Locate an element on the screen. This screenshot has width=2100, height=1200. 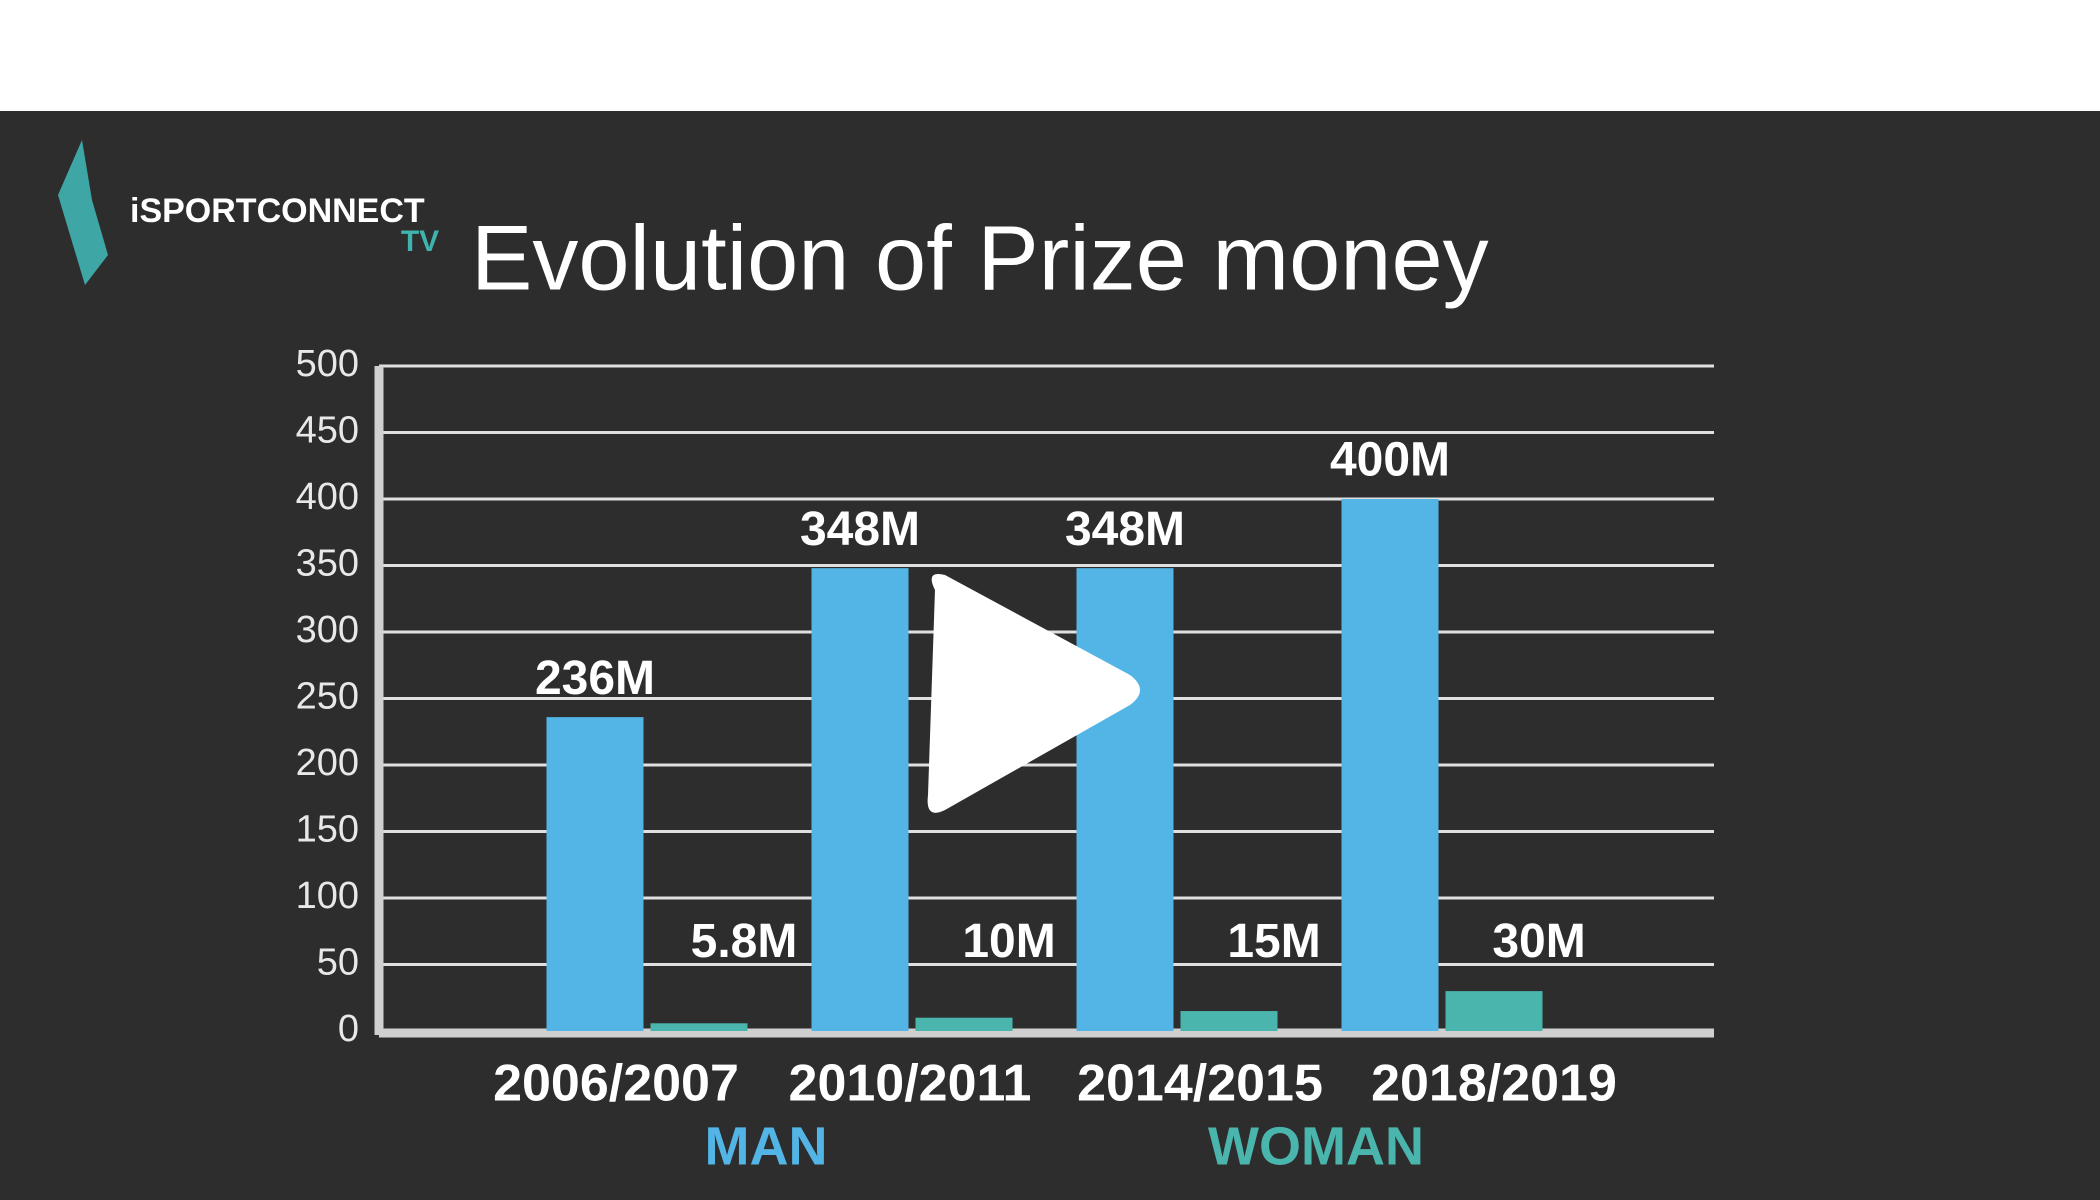
chart-title: Evolution of Prize money is located at coordinates (980, 258).